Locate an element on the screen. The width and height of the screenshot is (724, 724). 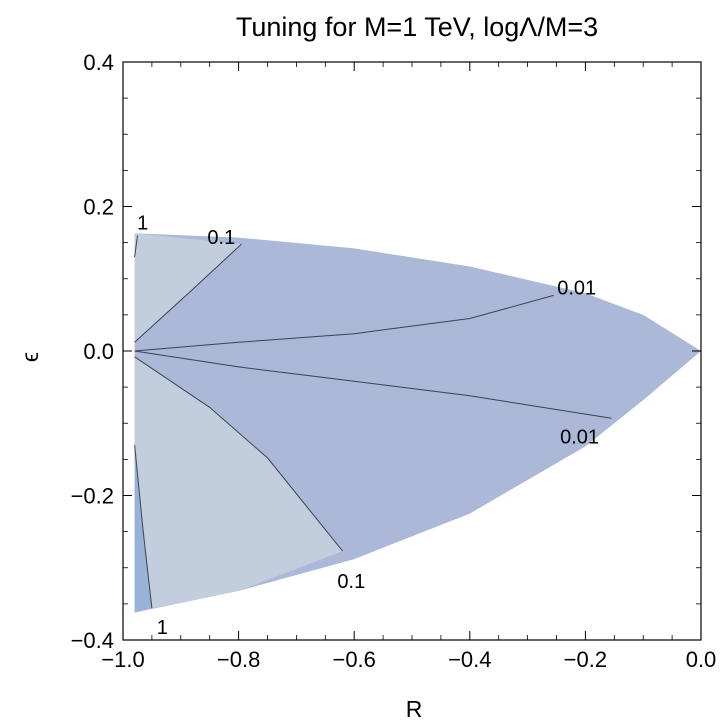
x-tick-label: −0.2 is located at coordinates (585, 659).